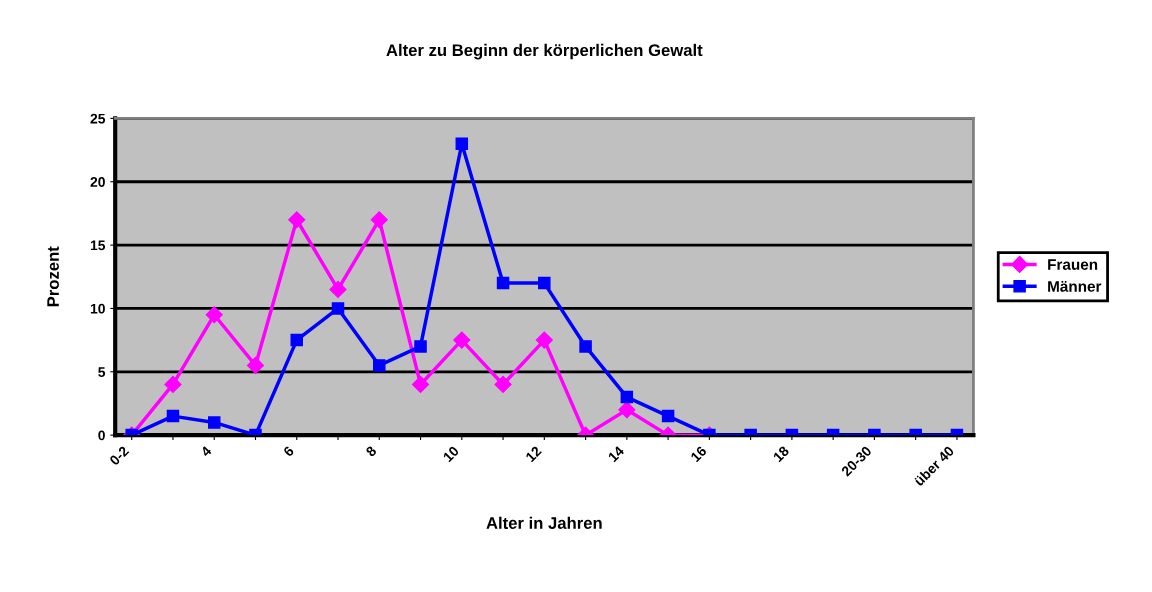 The height and width of the screenshot is (592, 1152). What do you see at coordinates (101, 435) in the screenshot?
I see `y-tick-label: 0` at bounding box center [101, 435].